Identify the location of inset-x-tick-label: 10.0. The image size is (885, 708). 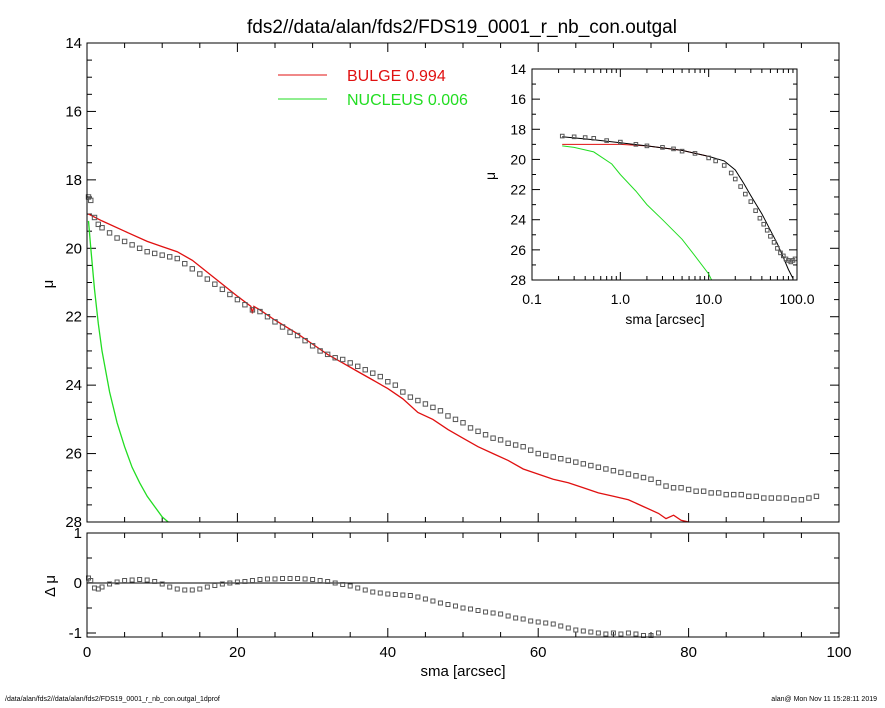
(708, 299).